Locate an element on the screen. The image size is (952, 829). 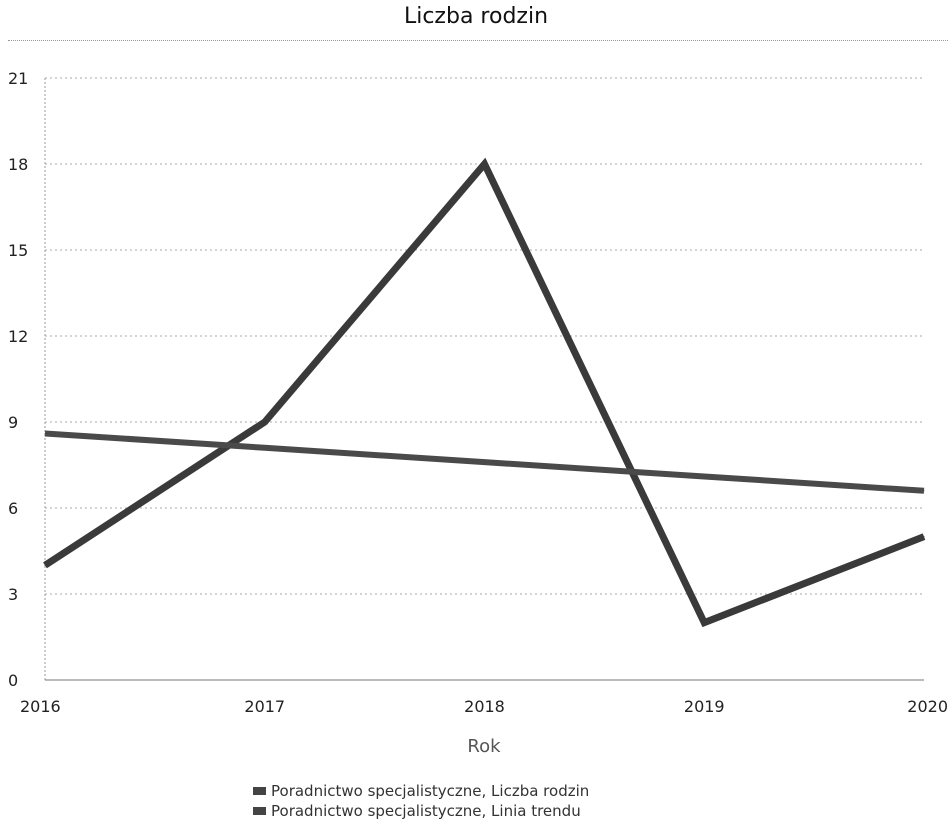
y-tick-label-18: 18 is located at coordinates (18, 164).